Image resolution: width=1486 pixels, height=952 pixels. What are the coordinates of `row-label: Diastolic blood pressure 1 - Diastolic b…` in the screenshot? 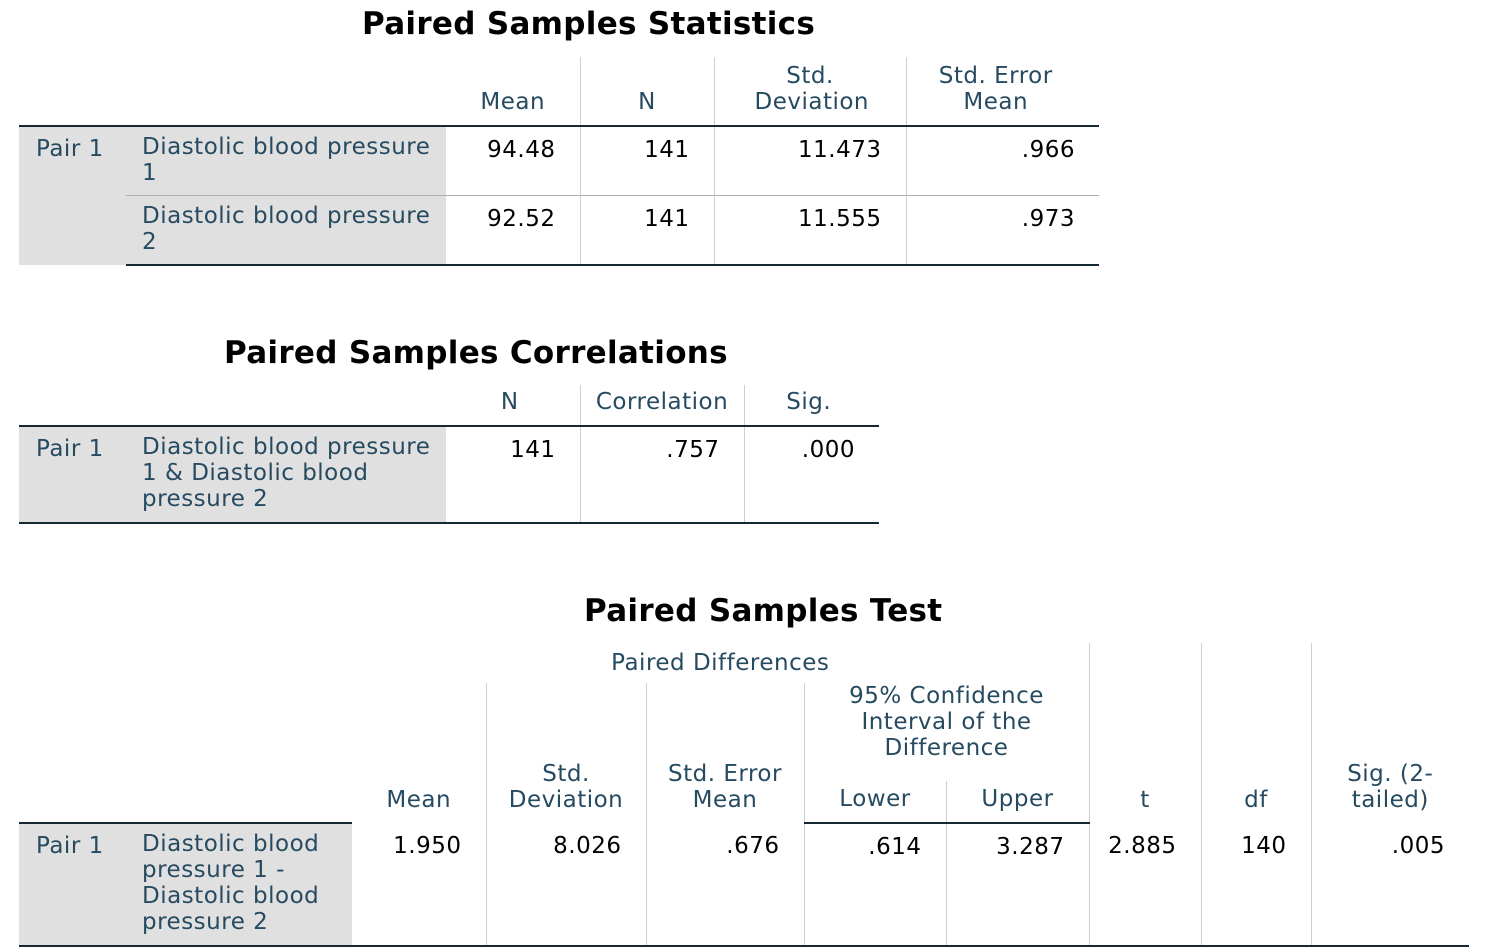 It's located at (239, 885).